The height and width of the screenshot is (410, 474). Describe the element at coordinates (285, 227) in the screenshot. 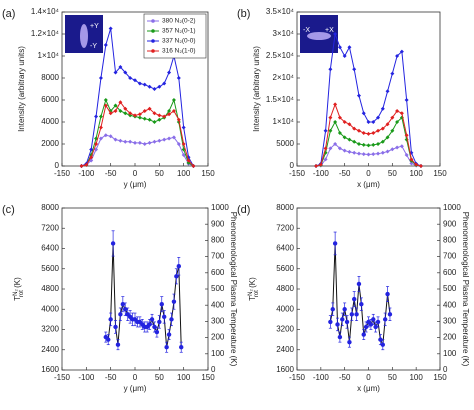

I see `y-tick-label: 7200` at that location.